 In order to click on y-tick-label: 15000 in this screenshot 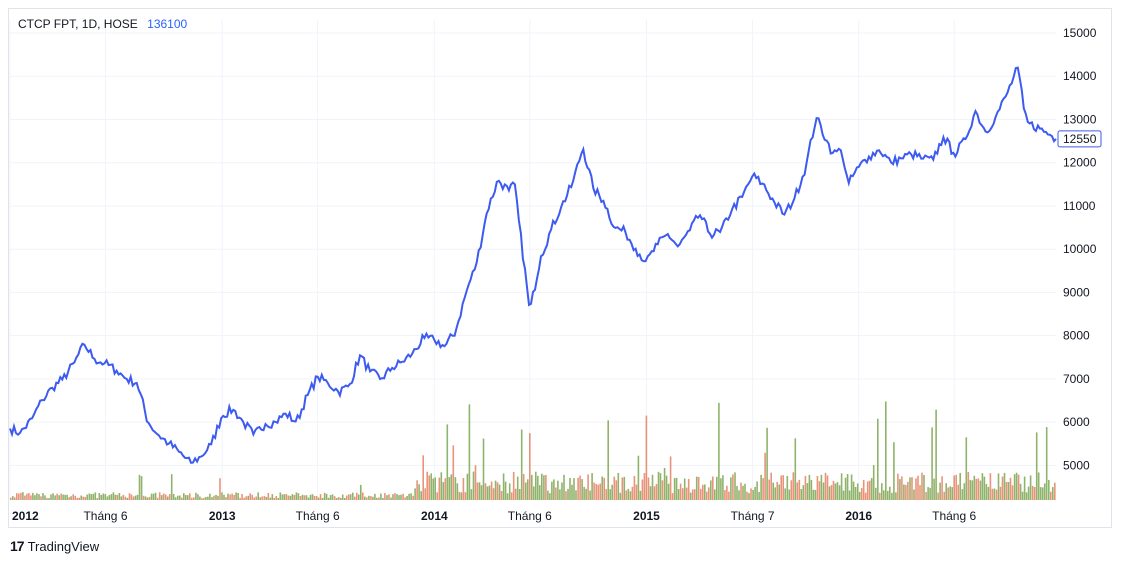, I will do `click(1080, 33)`.